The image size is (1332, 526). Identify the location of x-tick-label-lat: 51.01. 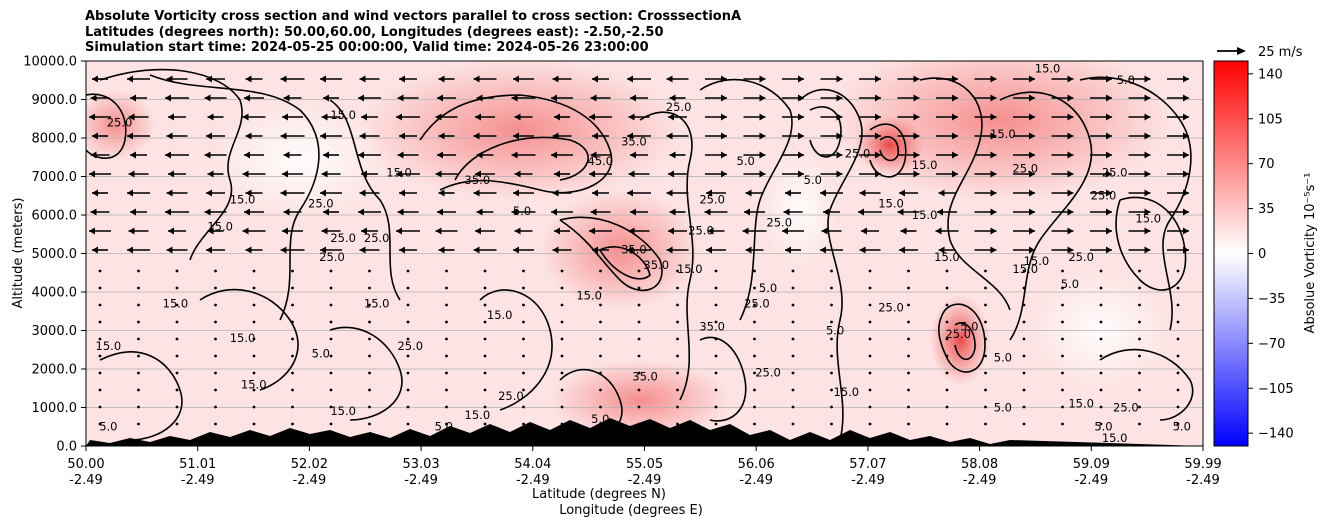
(197, 464).